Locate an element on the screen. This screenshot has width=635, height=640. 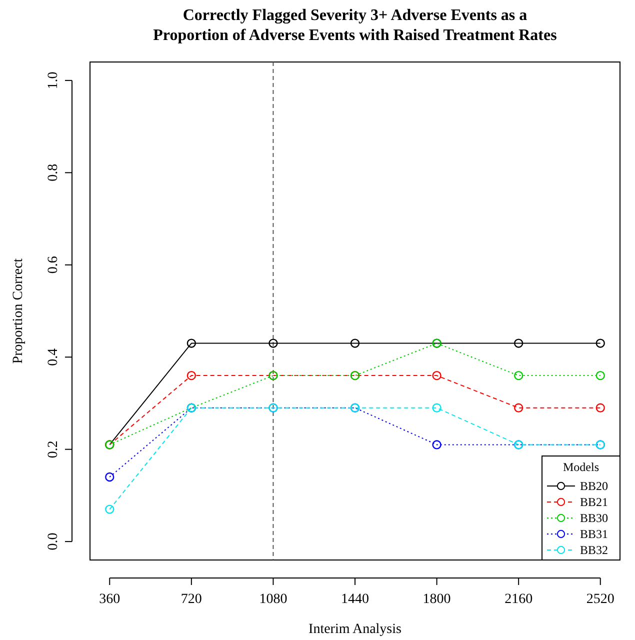
y-tick-label: 0.0 is located at coordinates (53, 541).